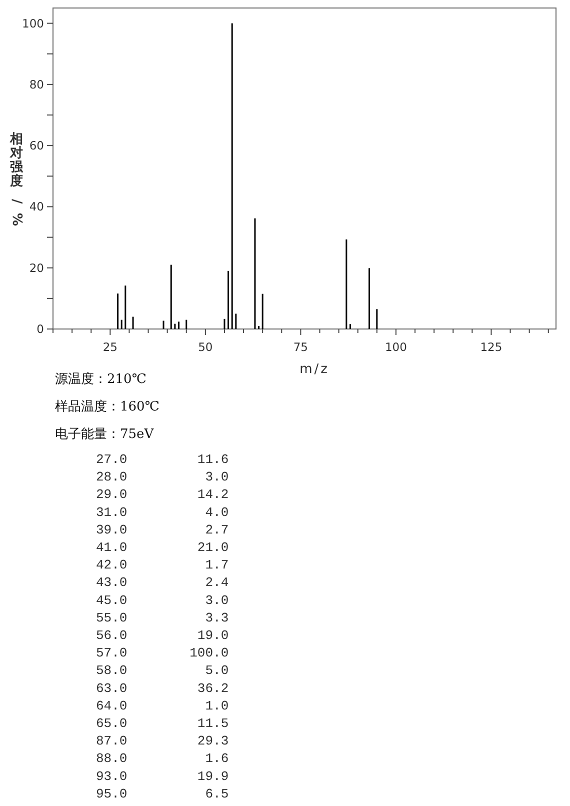 This screenshot has width=570, height=806. I want to click on x-tick-label: 50, so click(205, 347).